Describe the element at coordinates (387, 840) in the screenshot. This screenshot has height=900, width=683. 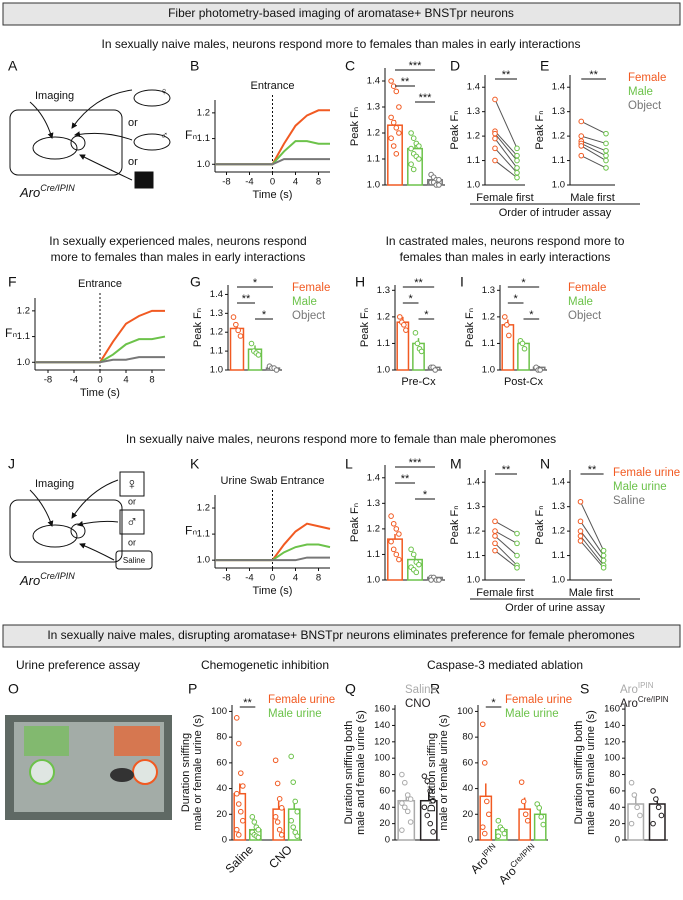
I see `y-tick-label: 0` at that location.